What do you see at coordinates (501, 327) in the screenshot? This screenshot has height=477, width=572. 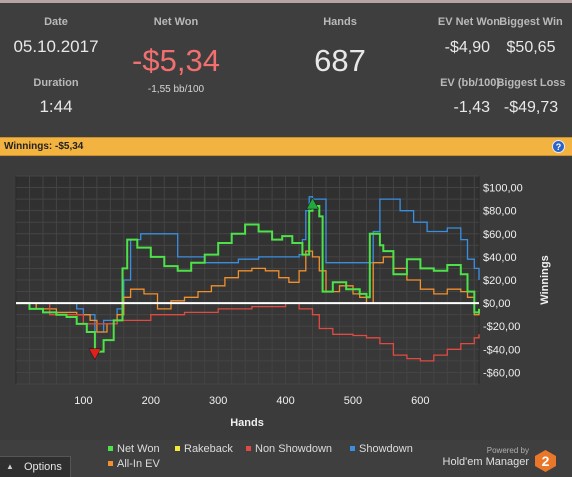 I see `y-tick-label: -$20,00` at bounding box center [501, 327].